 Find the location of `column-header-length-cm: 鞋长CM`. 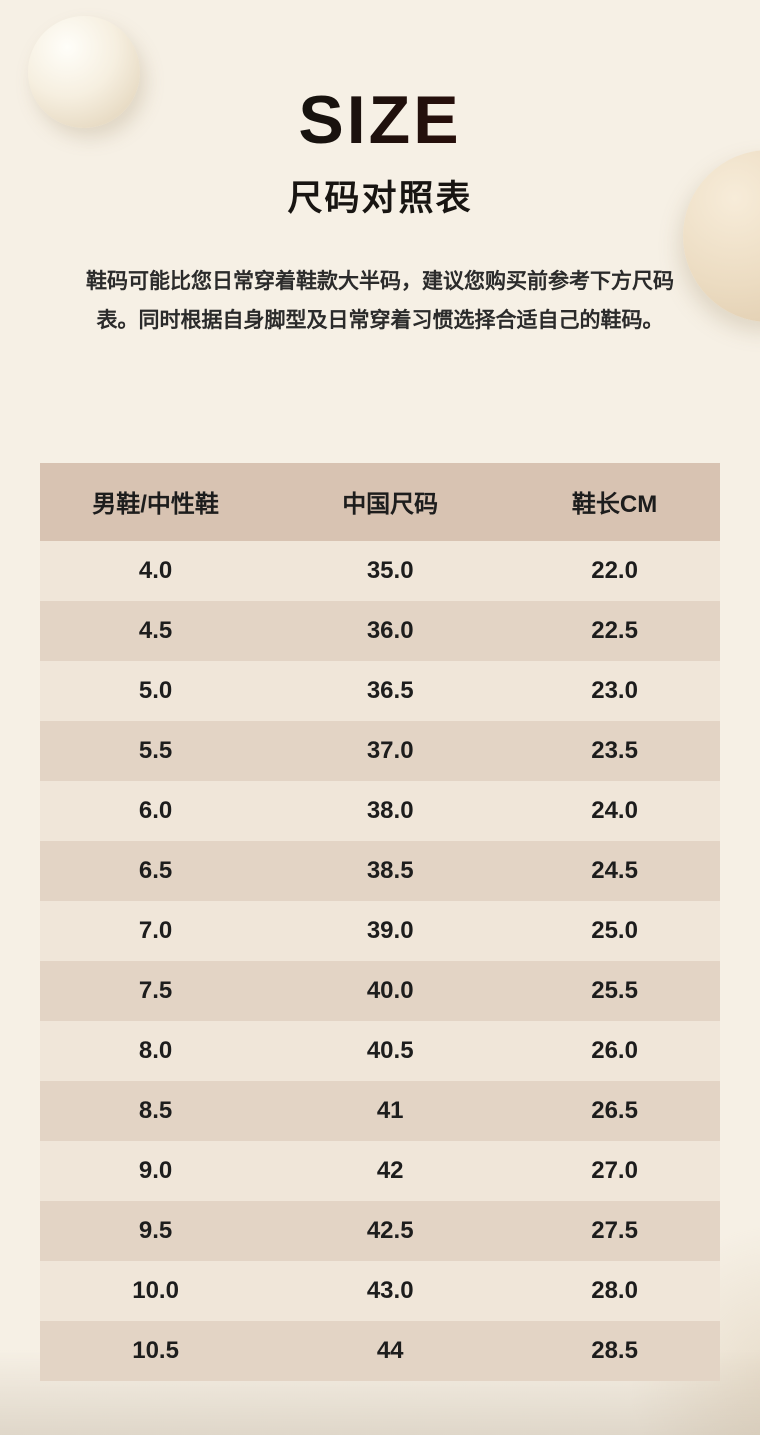

column-header-length-cm: 鞋长CM is located at coordinates (614, 505).